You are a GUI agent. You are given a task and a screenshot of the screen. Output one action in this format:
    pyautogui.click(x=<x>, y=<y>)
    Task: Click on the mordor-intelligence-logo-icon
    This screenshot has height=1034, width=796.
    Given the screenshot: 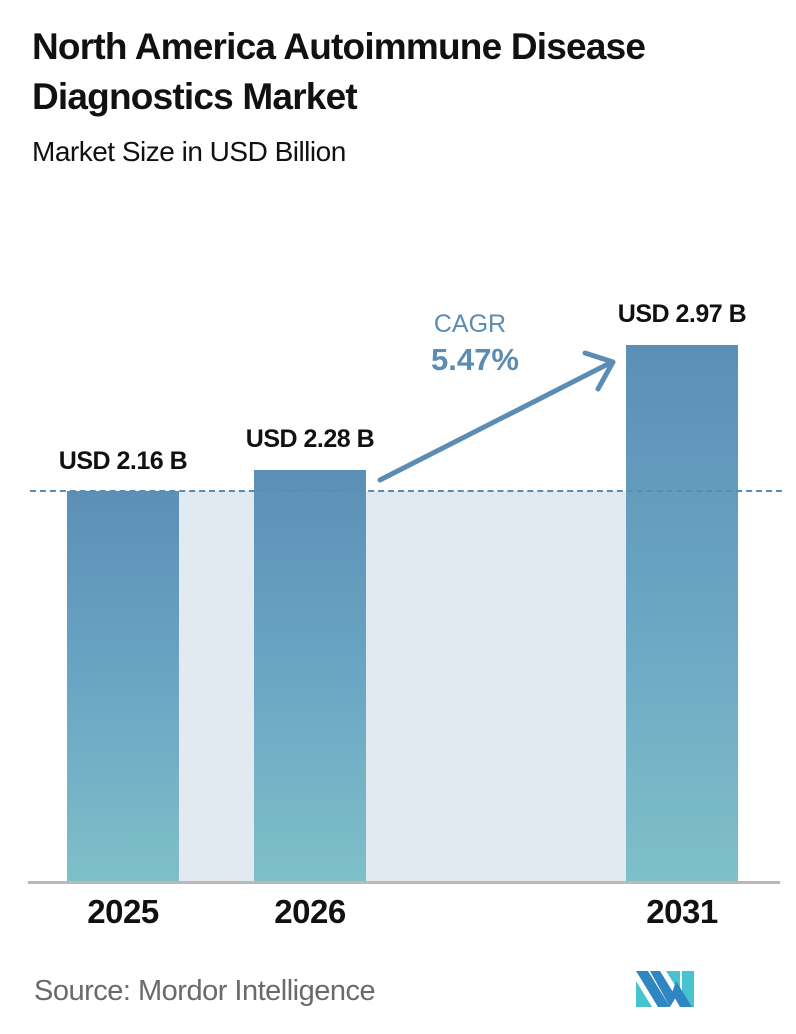 What is the action you would take?
    pyautogui.click(x=665, y=989)
    